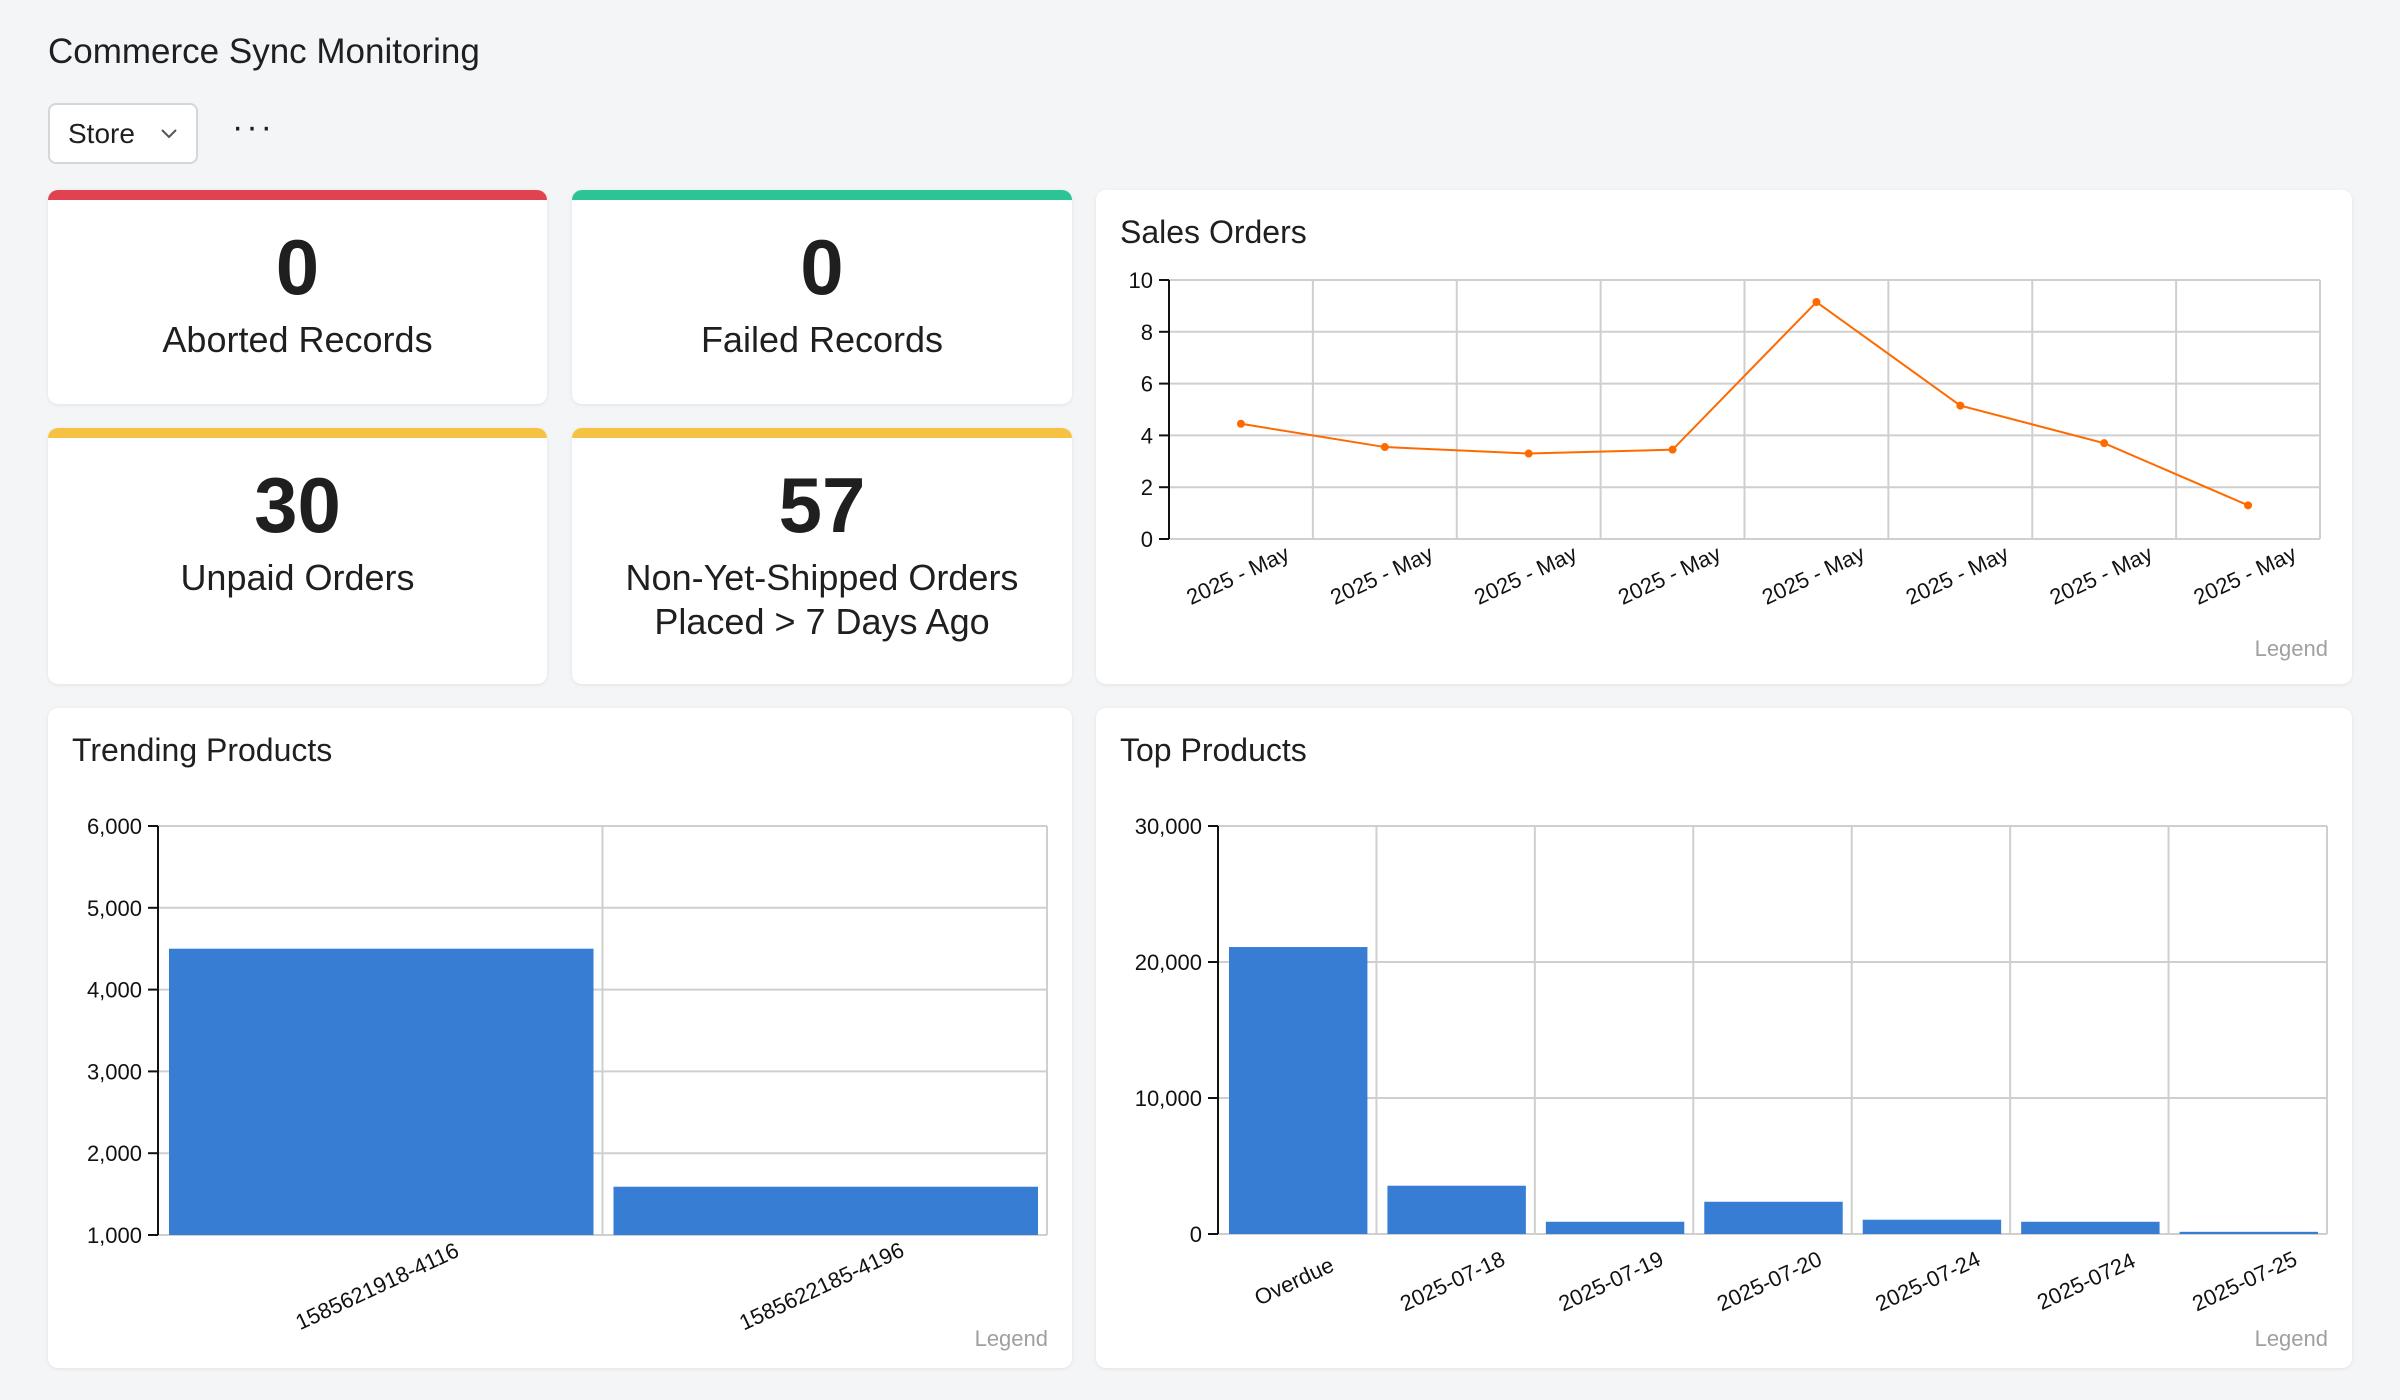 The width and height of the screenshot is (2400, 1400). I want to click on y-tick-label: 3,000, so click(114, 1071).